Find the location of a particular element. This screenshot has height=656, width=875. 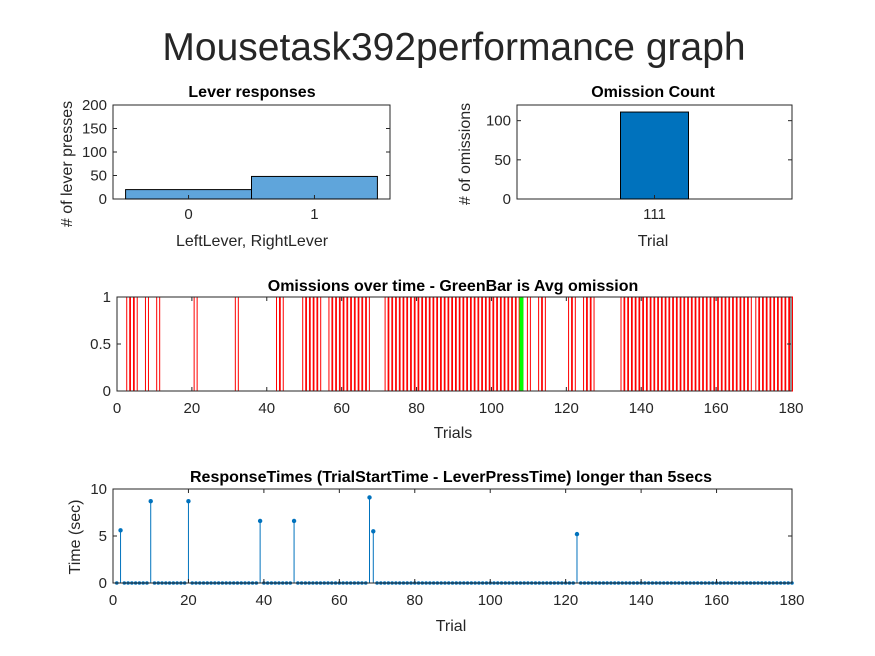

resptime-axes-box is located at coordinates (452, 536).